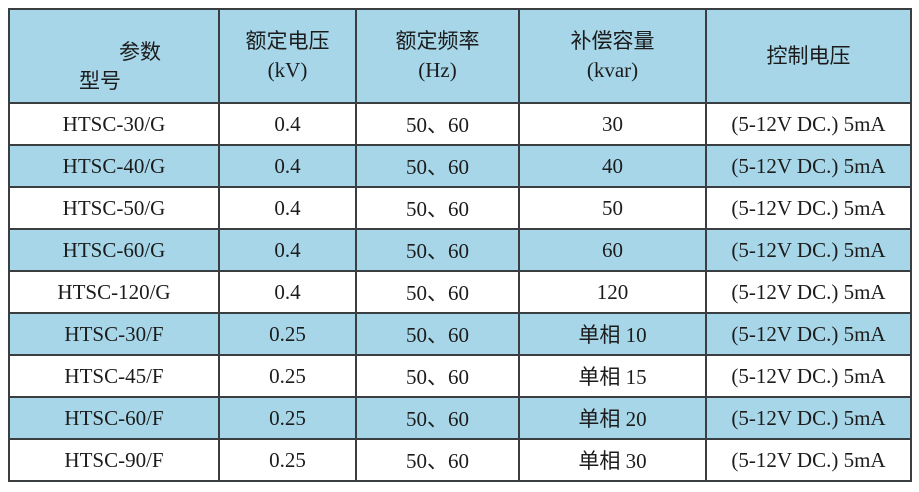 The height and width of the screenshot is (492, 919). I want to click on table-row: HTSC-120/G 0.4 50、60 120 (5-12V DC.) 5mA, so click(460, 292).